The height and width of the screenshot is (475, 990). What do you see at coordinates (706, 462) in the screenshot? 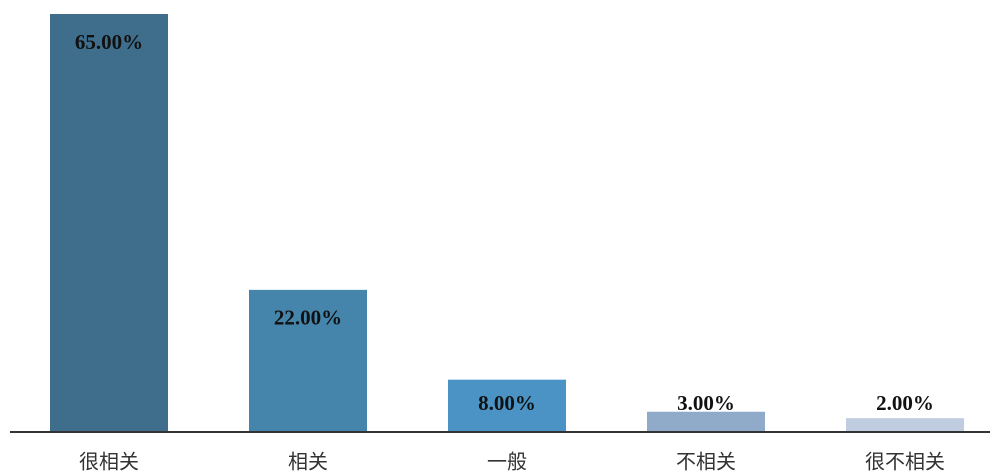
I see `x-tick-label: 不相关` at bounding box center [706, 462].